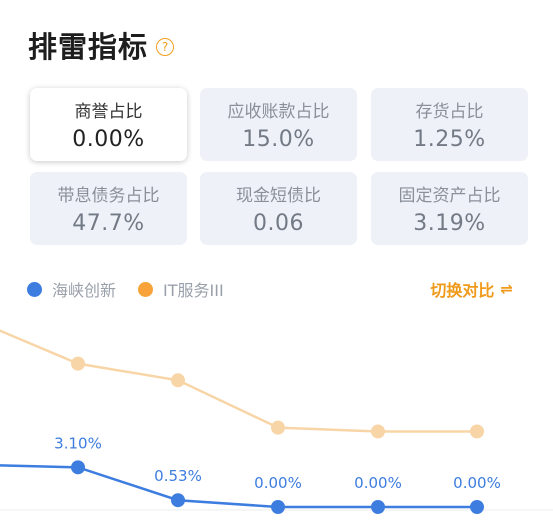 The image size is (553, 520). I want to click on metric-card-interest-debt: 带息债务占比 47.7%, so click(108, 208).